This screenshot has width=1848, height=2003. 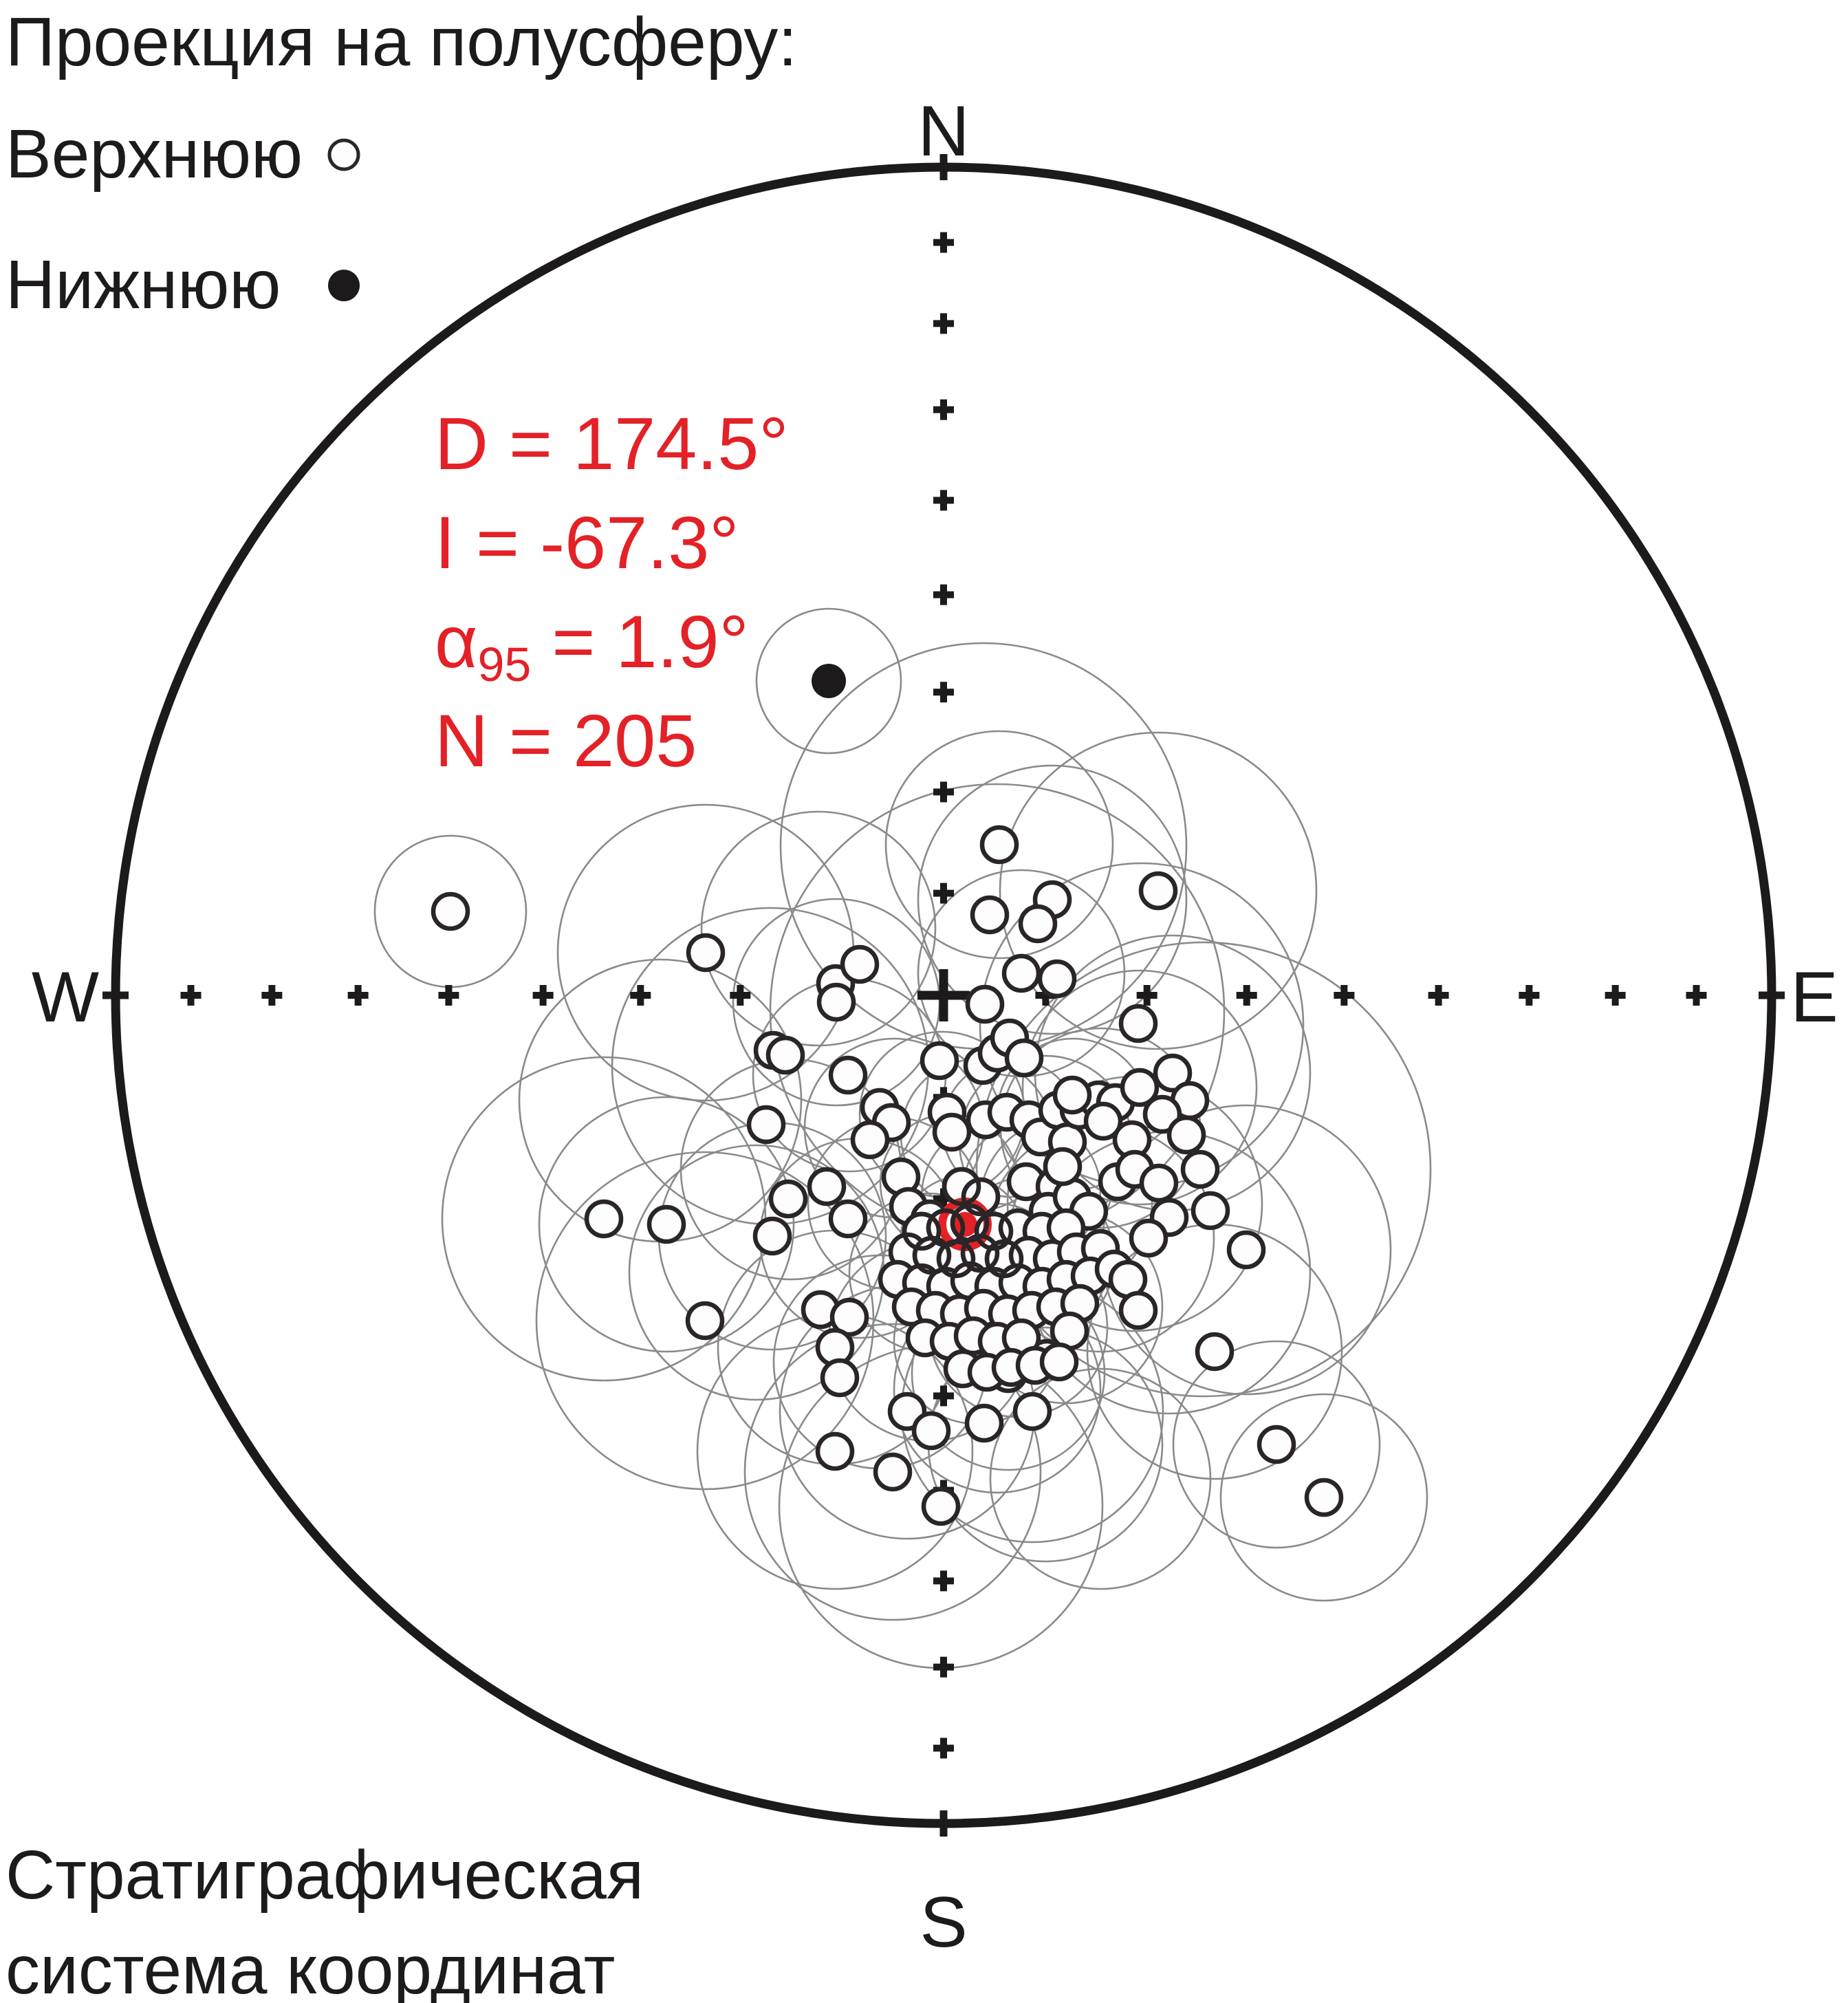 What do you see at coordinates (456, 641) in the screenshot?
I see `alpha-symbol: α` at bounding box center [456, 641].